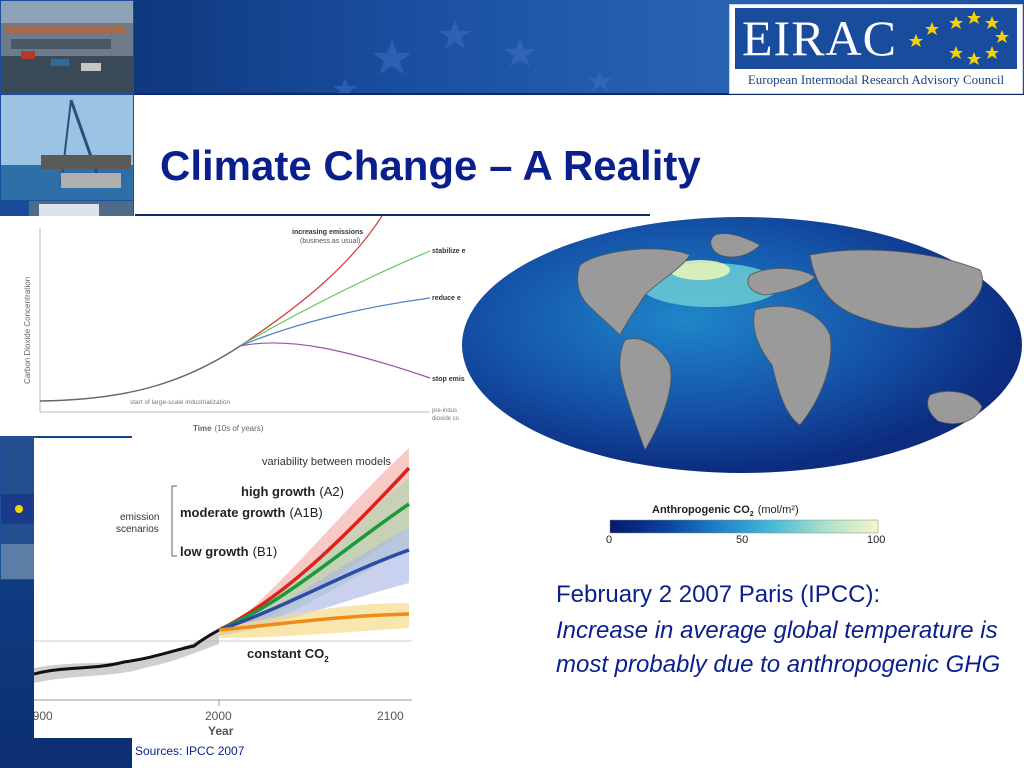 This screenshot has width=1024, height=768. Describe the element at coordinates (126, 652) in the screenshot. I see `historical-line` at that location.